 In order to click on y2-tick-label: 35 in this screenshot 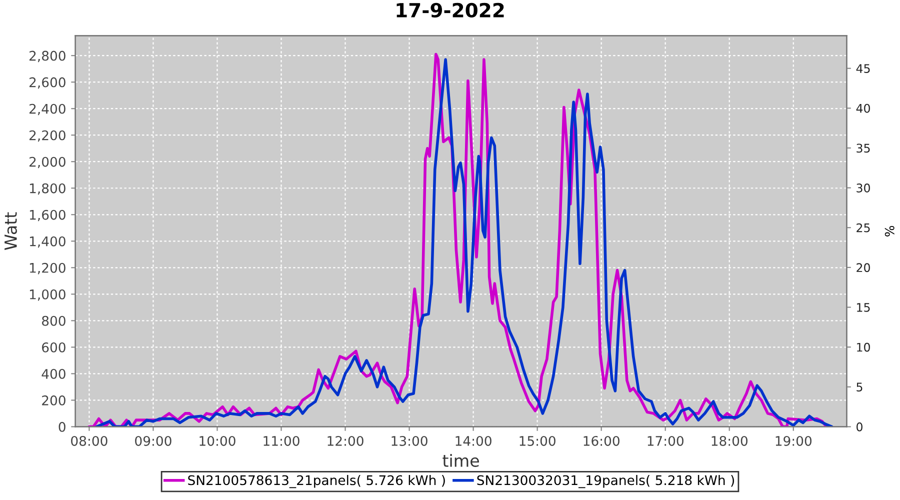, I will do `click(863, 148)`.